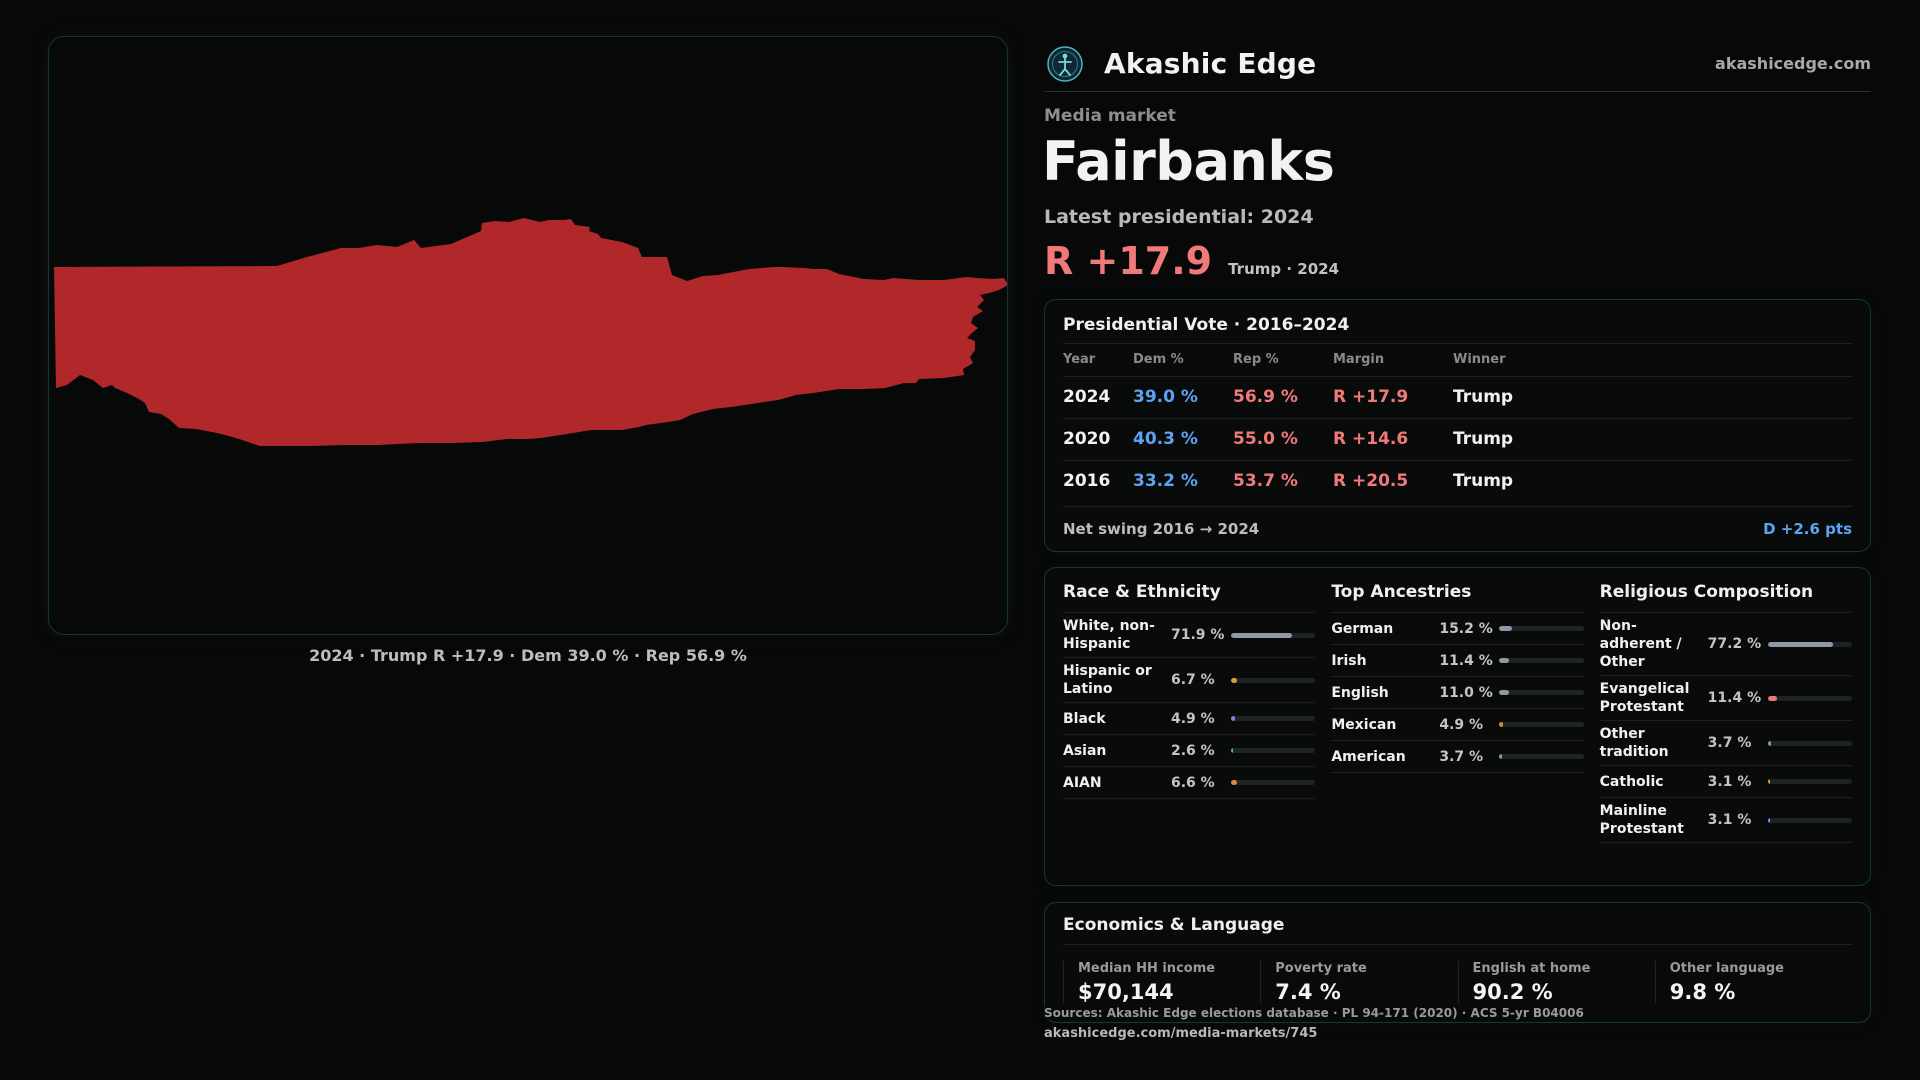  I want to click on card-title: Economics & Language, so click(1457, 924).